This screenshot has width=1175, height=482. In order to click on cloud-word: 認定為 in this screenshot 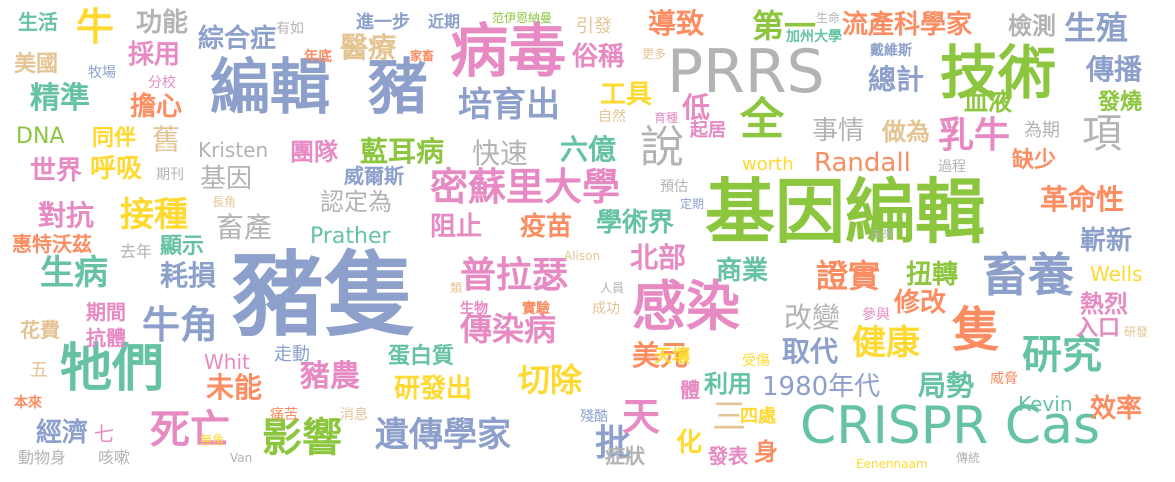, I will do `click(356, 202)`.